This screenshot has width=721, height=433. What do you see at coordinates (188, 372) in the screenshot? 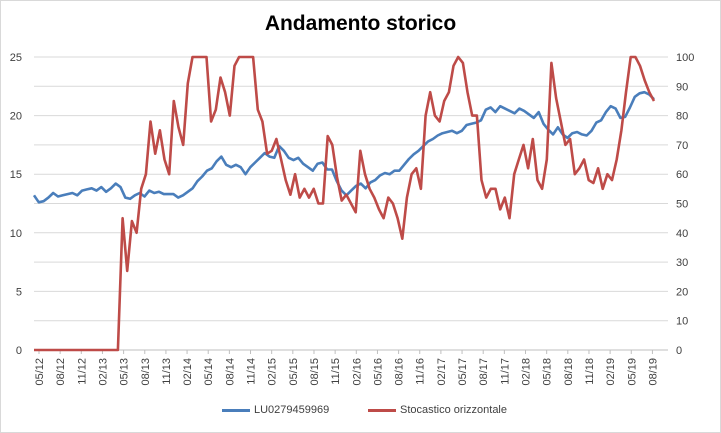
I see `x-tick-label: 02/14` at bounding box center [188, 372].